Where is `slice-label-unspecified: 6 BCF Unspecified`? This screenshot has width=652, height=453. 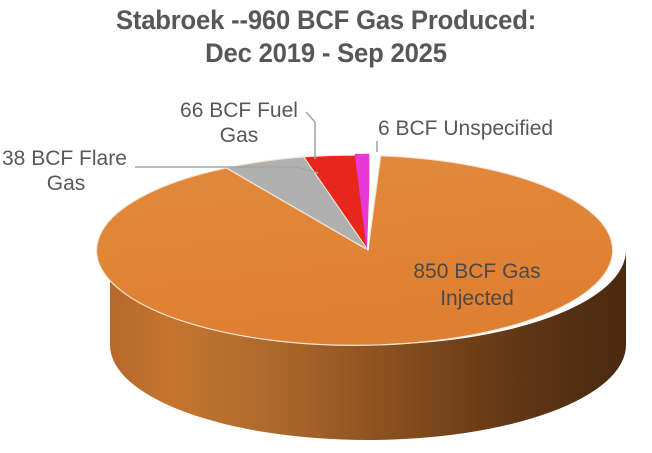 slice-label-unspecified: 6 BCF Unspecified is located at coordinates (465, 128).